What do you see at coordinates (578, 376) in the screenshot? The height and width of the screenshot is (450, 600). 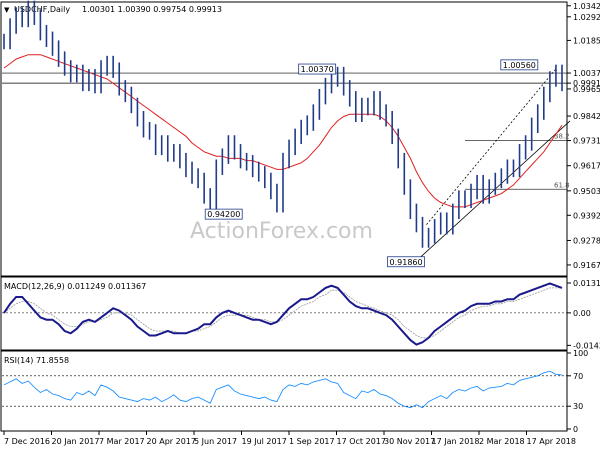 I see `rsi-tick-label: 70` at bounding box center [578, 376].